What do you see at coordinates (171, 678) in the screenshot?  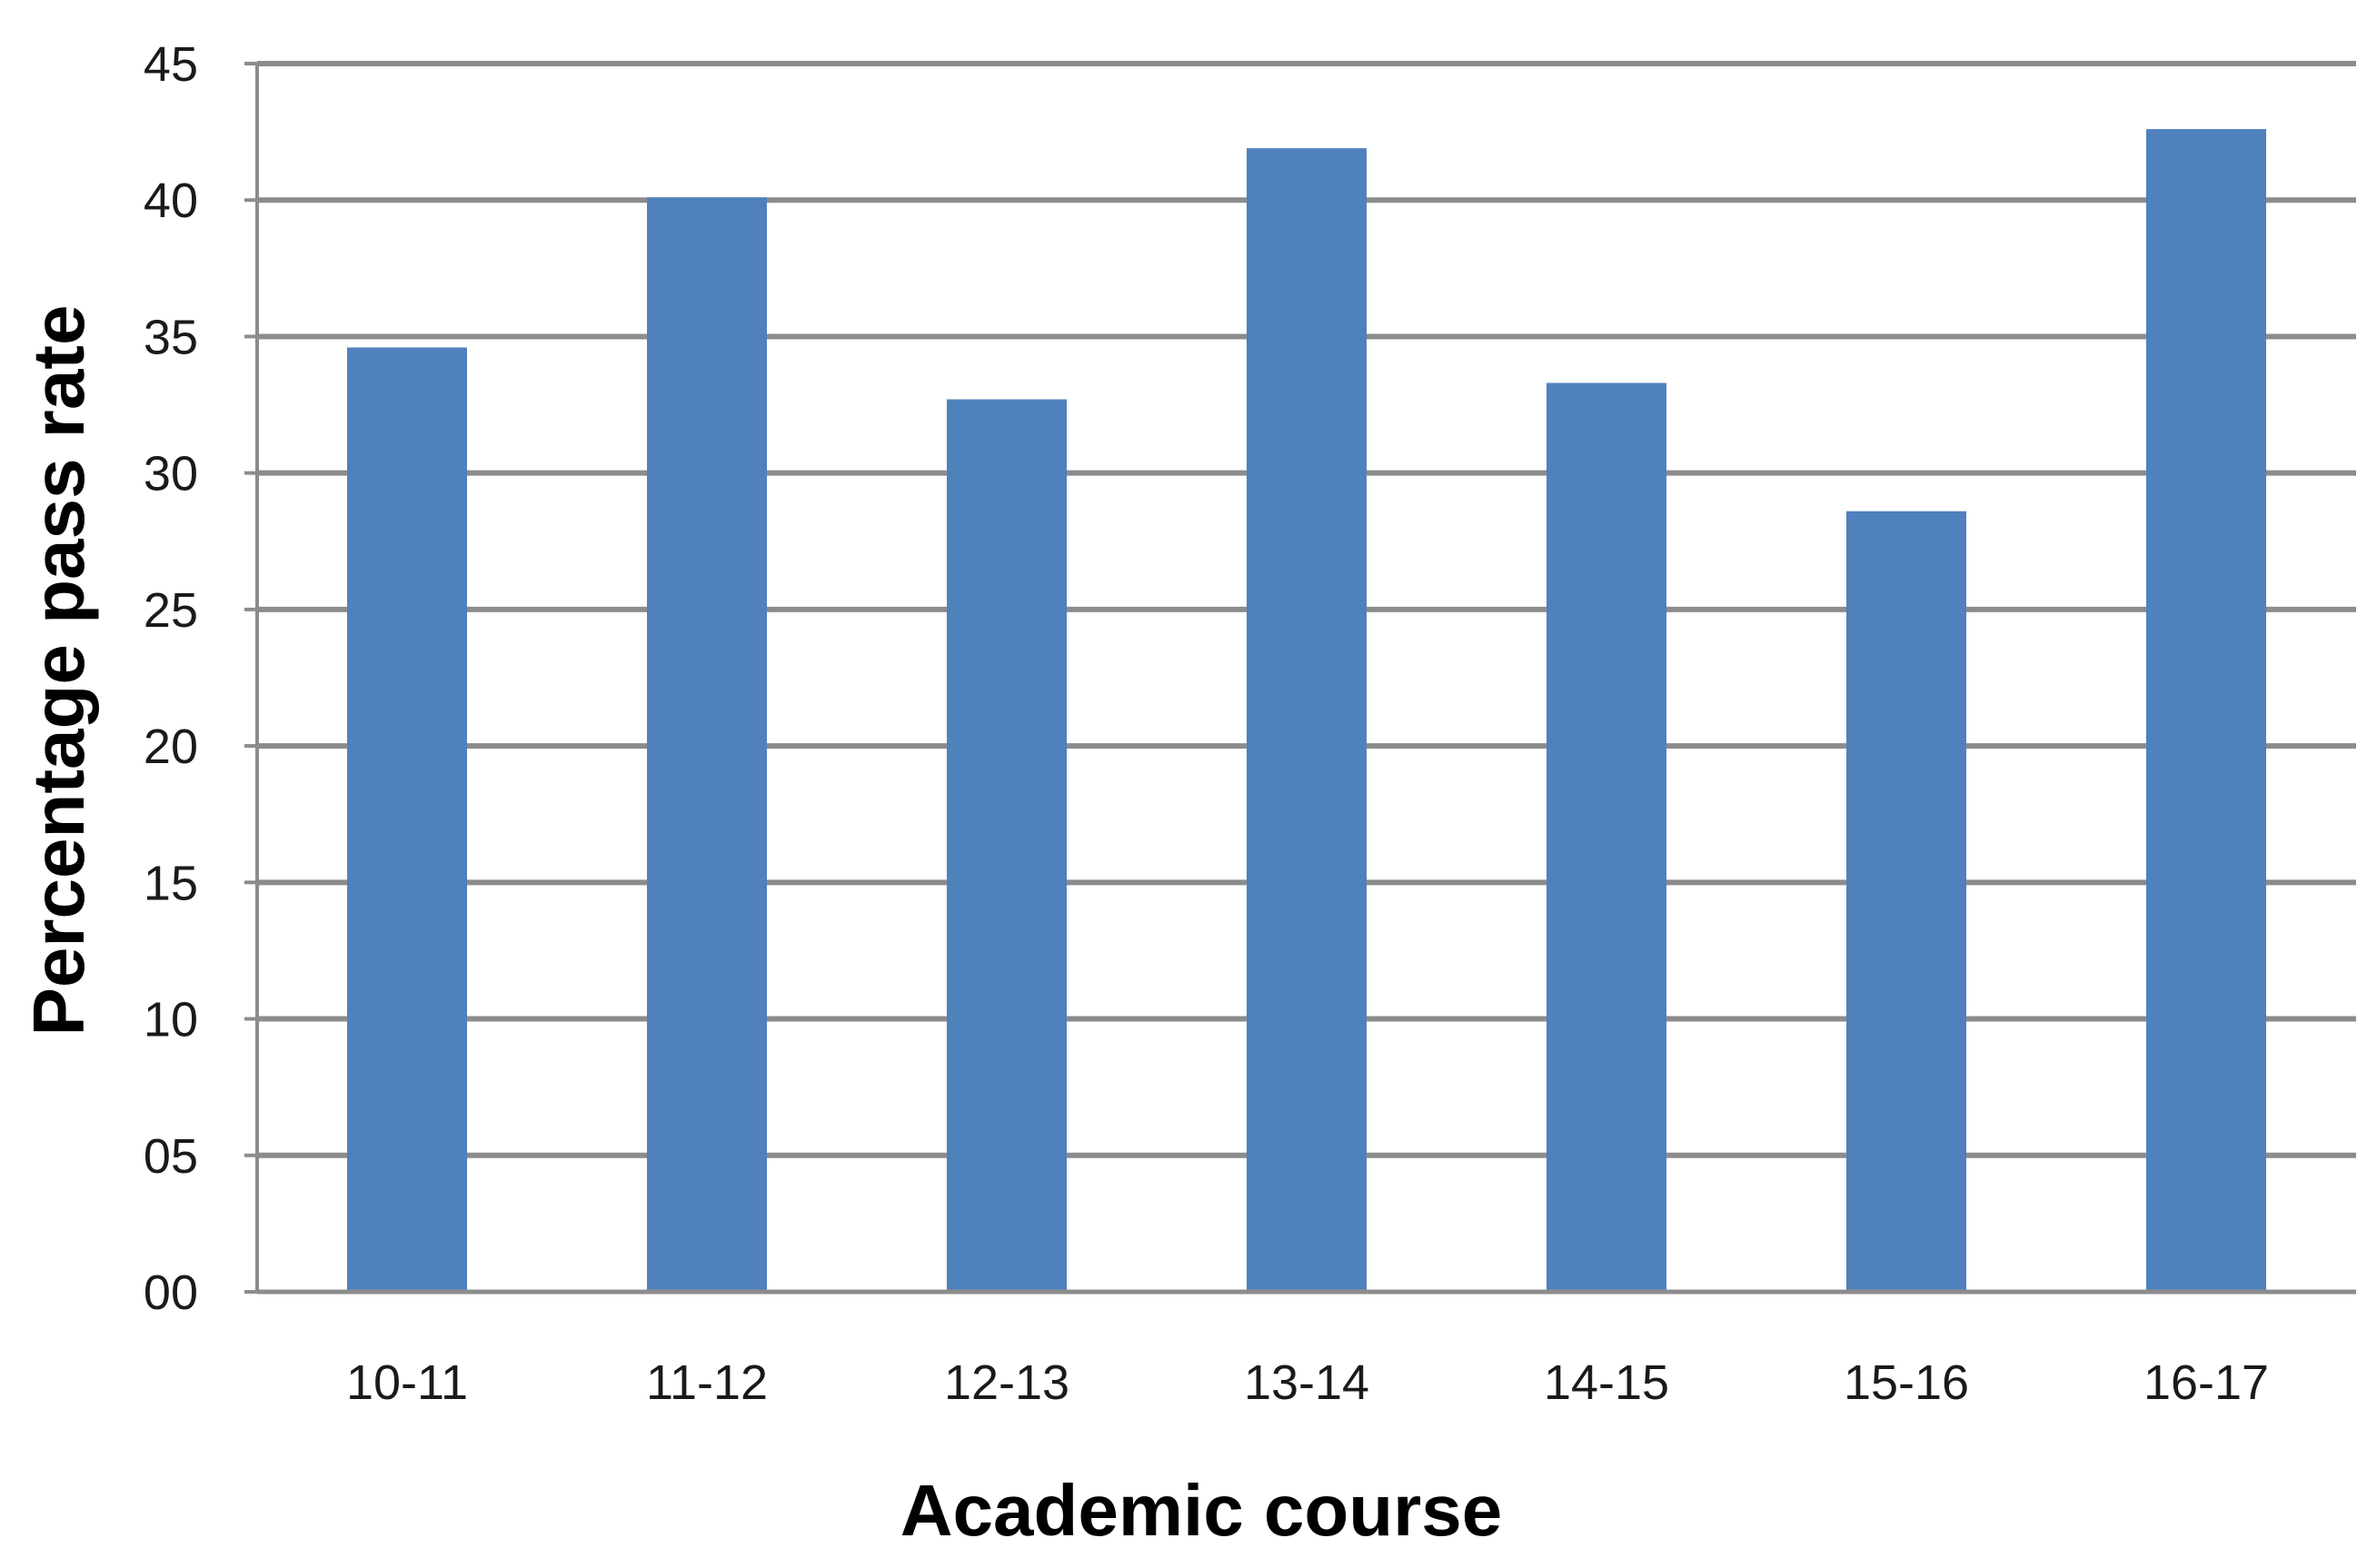 I see `y-tick-labels: 00 05 10 15 20 25 30 35 40 45` at bounding box center [171, 678].